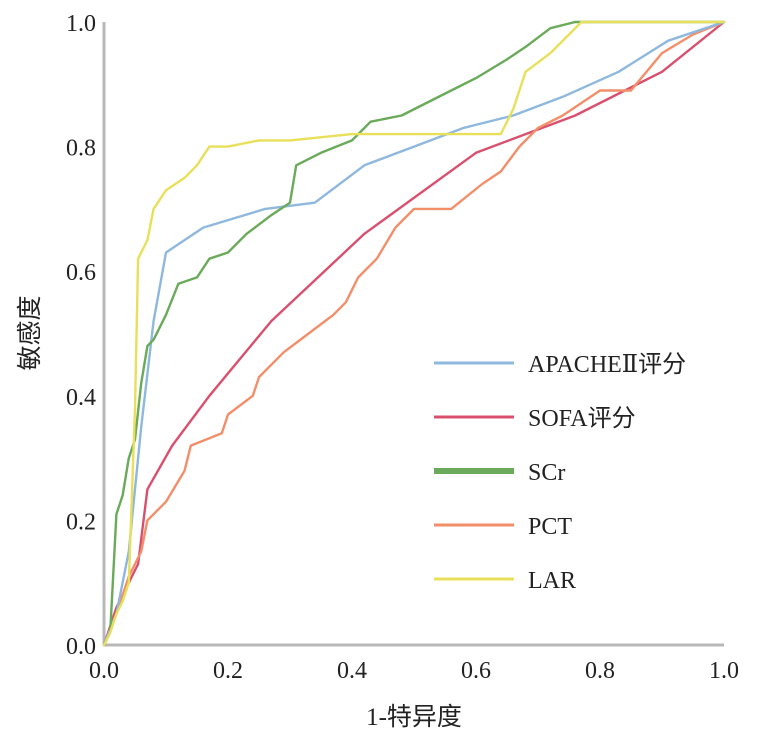  Describe the element at coordinates (81, 149) in the screenshot. I see `y-tick-label: 0.8` at that location.